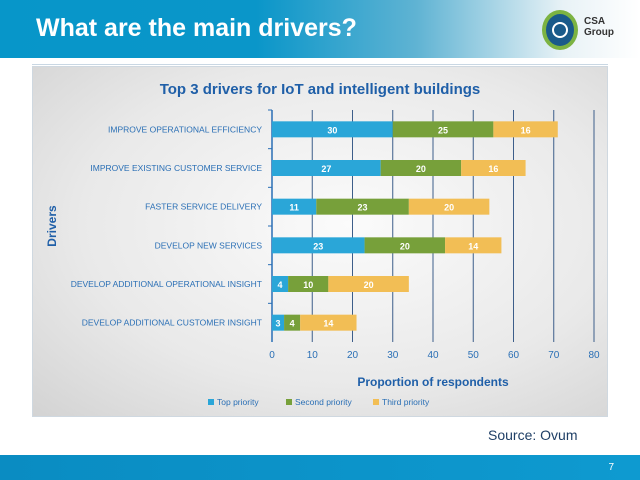  I want to click on divider, so click(320, 64).